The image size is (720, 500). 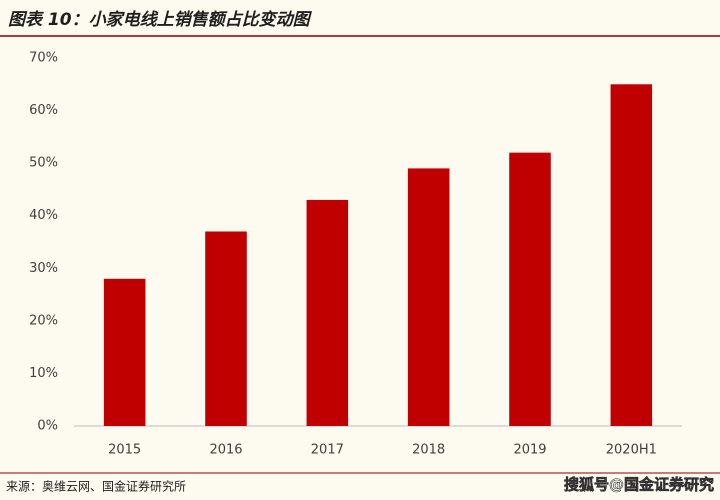 I want to click on x-tick-label: 2015, so click(x=124, y=450).